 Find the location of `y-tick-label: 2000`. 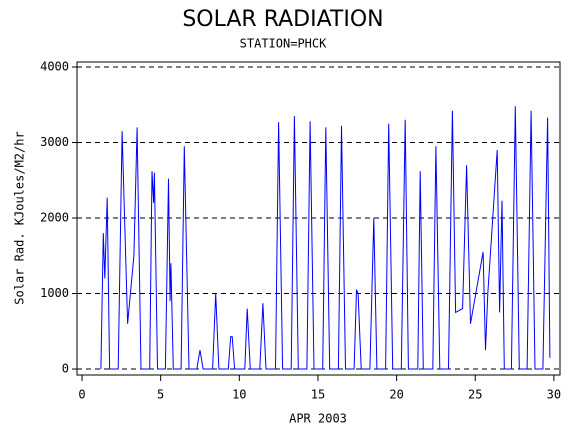

y-tick-label: 2000 is located at coordinates (54, 218).